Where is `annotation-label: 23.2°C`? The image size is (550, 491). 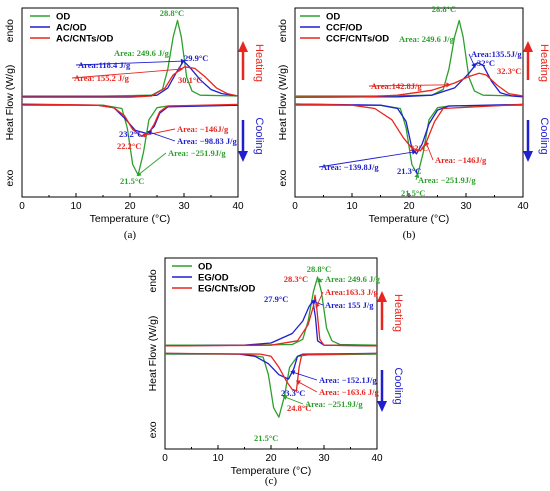
annotation-label: 23.2°C is located at coordinates (131, 134).